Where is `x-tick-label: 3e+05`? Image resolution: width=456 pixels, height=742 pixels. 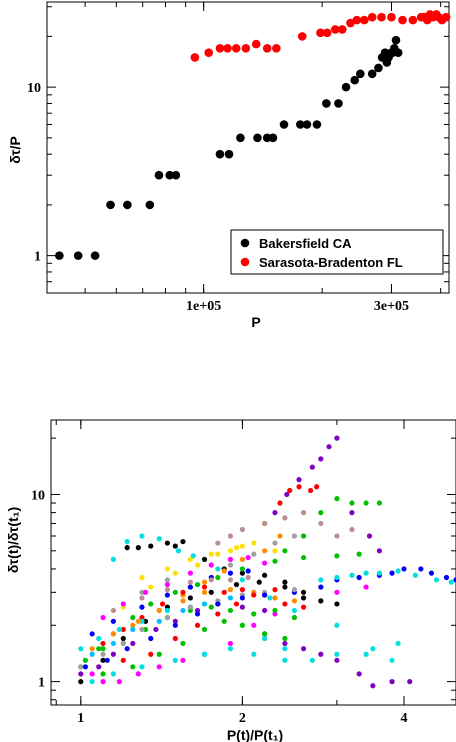
x-tick-label: 3e+05 is located at coordinates (391, 306).